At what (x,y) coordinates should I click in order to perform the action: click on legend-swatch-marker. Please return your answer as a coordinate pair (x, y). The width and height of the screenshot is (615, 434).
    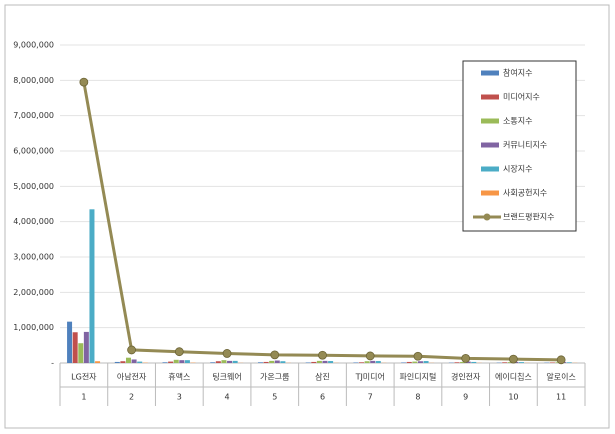
    Looking at the image, I should click on (487, 217).